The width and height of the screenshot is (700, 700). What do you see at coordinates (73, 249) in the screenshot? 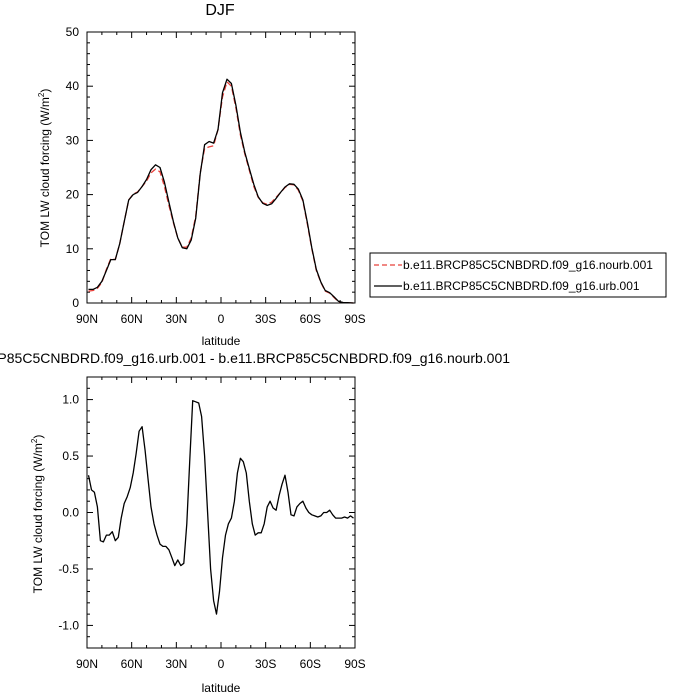
I see `y-tick-label: 10` at bounding box center [73, 249].